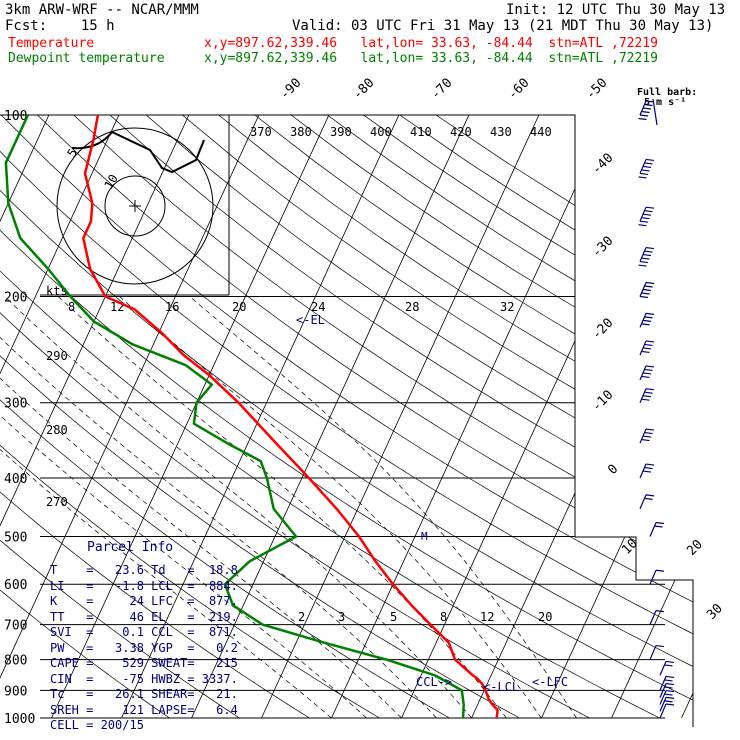 Image resolution: width=740 pixels, height=740 pixels. What do you see at coordinates (15, 691) in the screenshot?
I see `pressure-label: 900` at bounding box center [15, 691].